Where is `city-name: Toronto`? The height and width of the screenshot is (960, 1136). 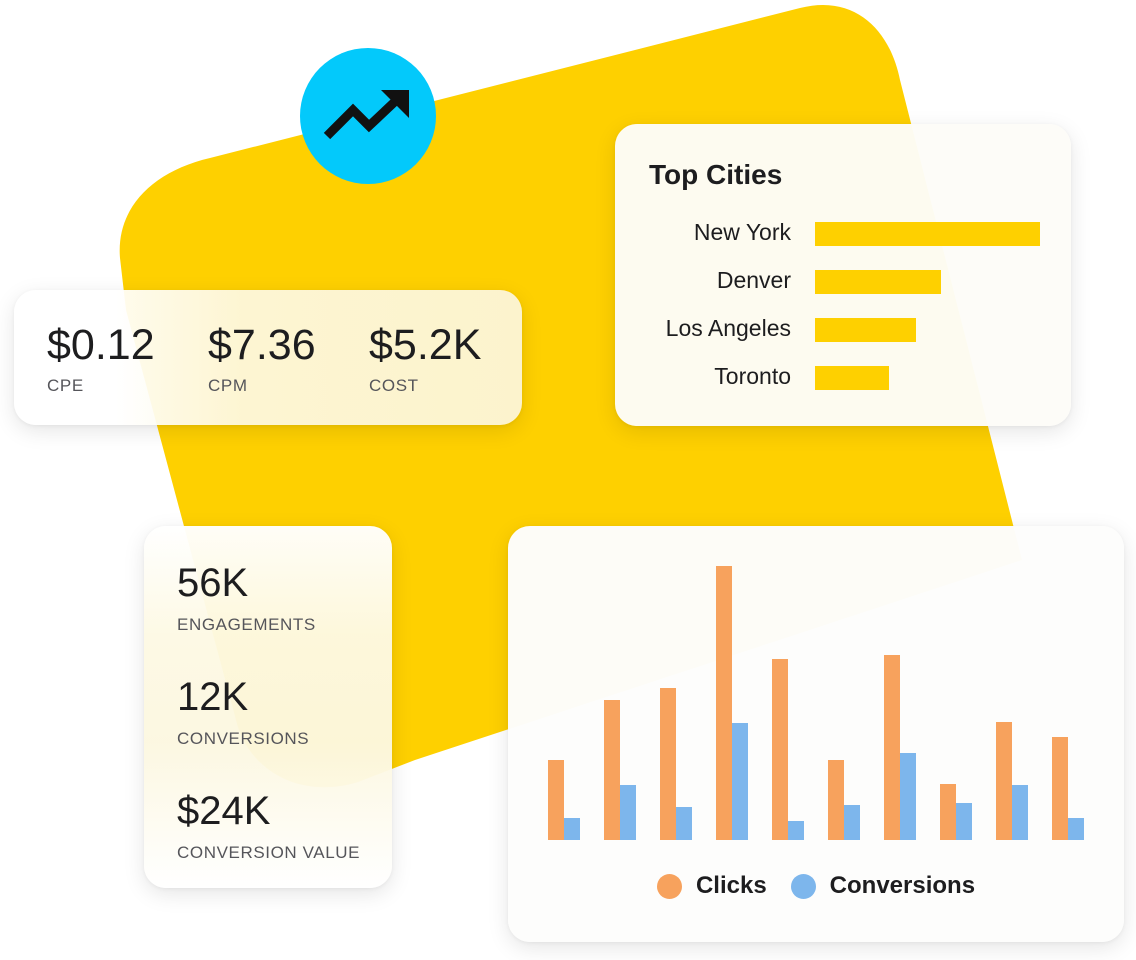 city-name: Toronto is located at coordinates (752, 376).